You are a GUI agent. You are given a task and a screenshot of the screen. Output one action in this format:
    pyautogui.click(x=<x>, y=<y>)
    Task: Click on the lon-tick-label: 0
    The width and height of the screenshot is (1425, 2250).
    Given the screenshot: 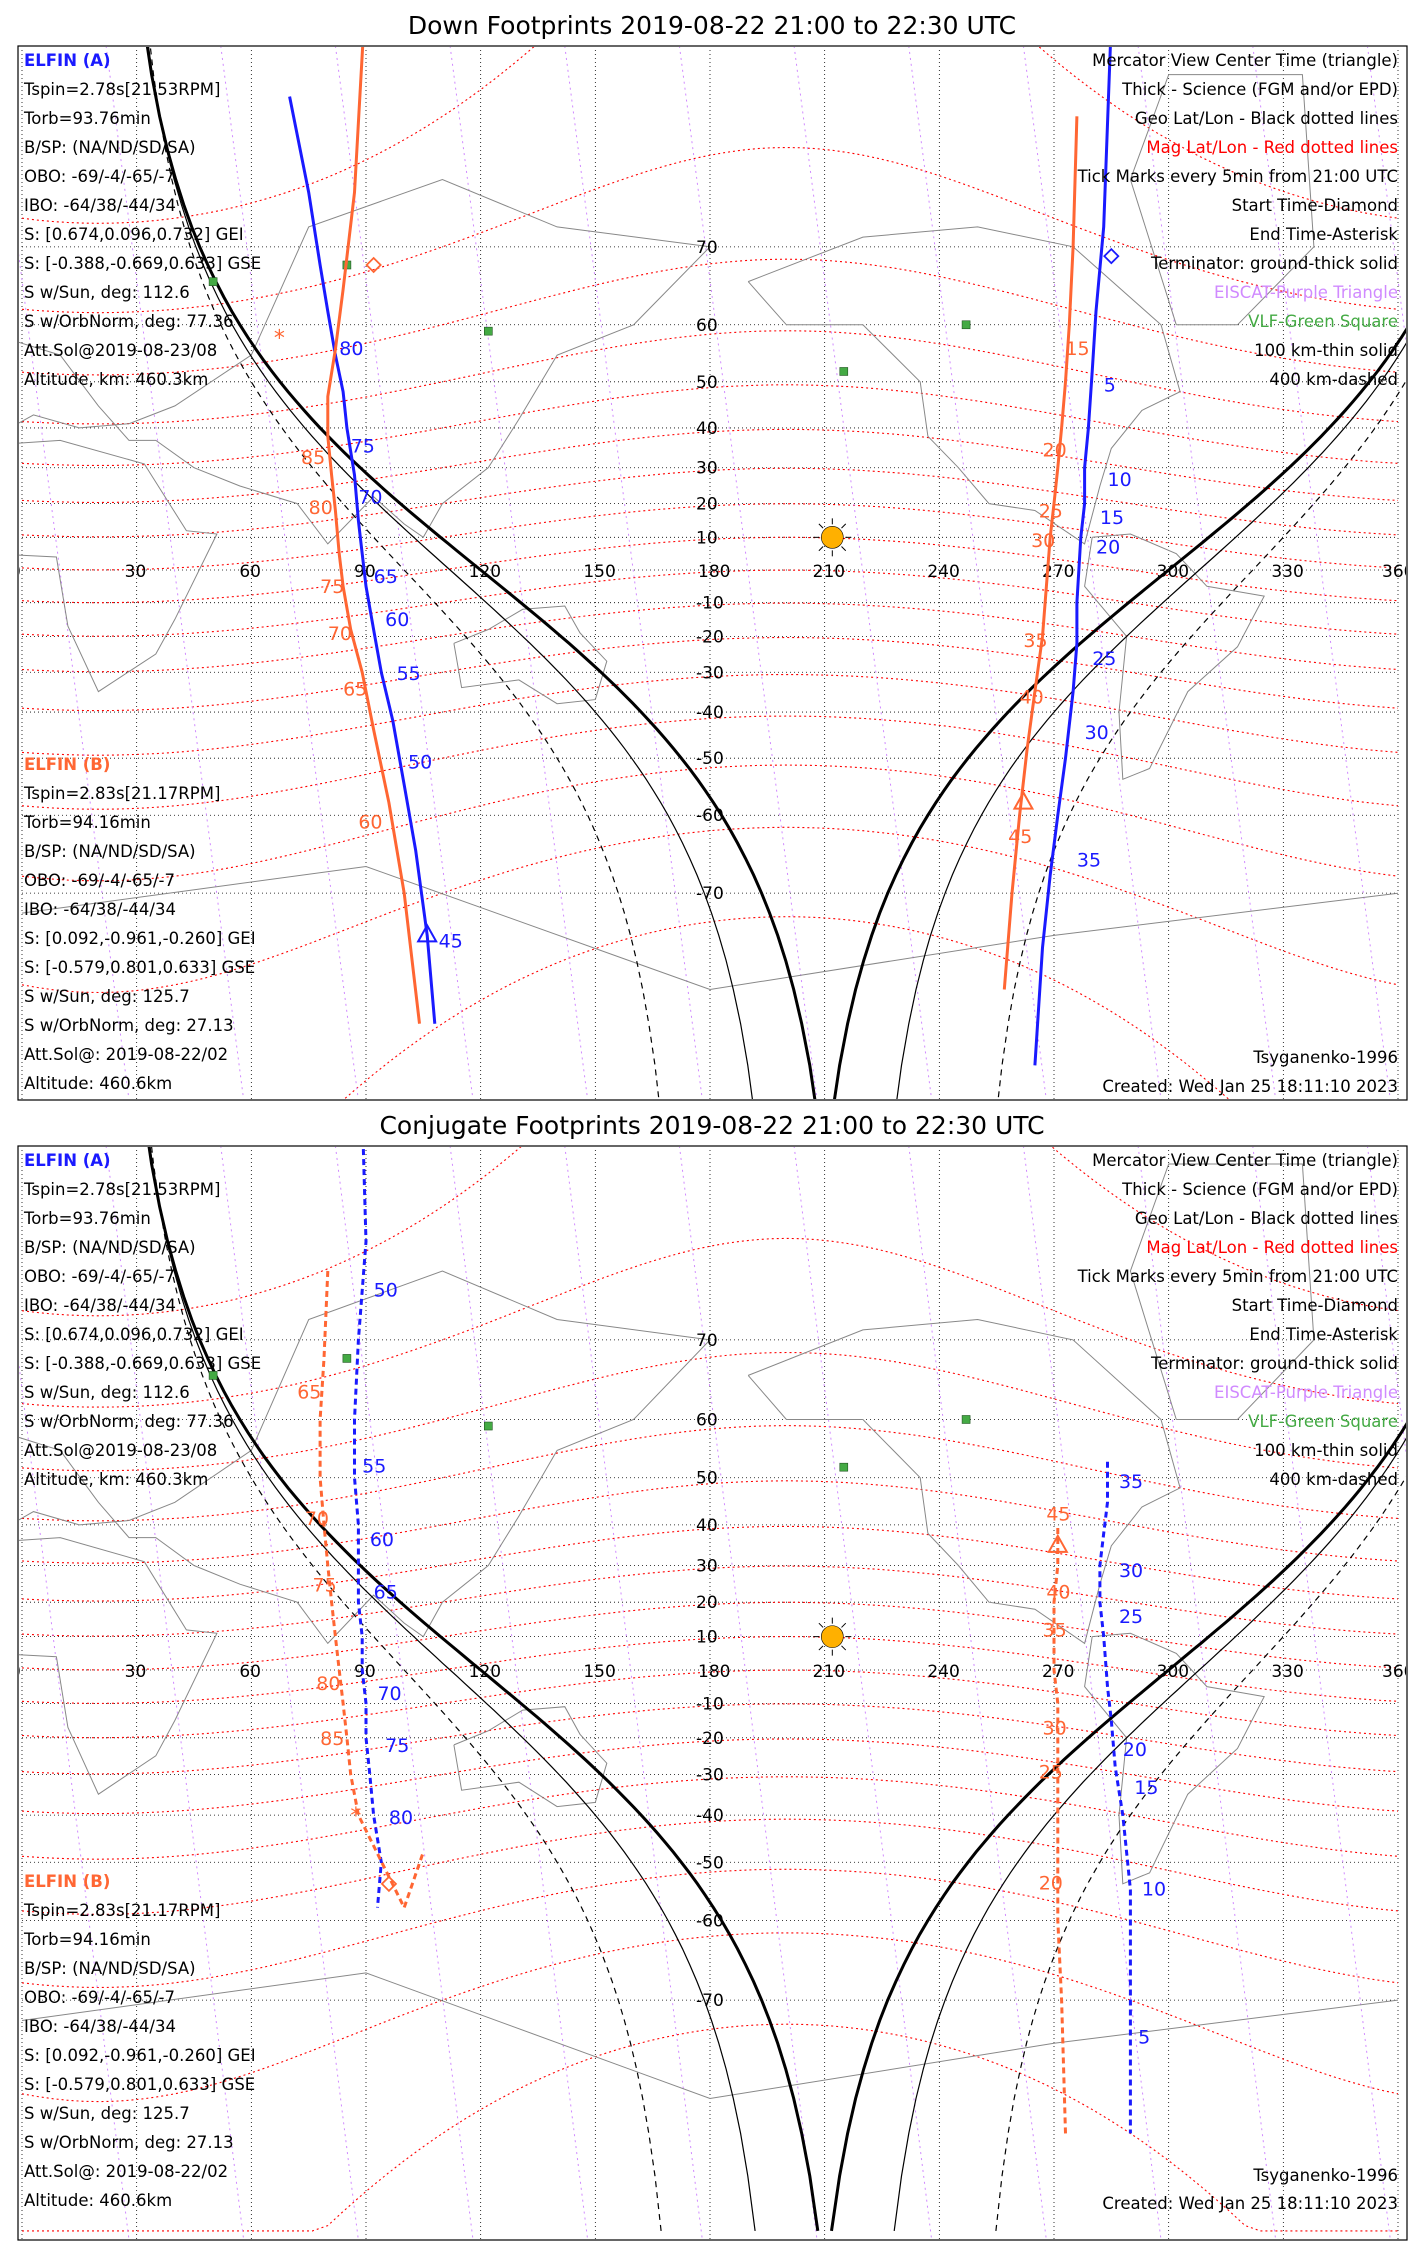 What is the action you would take?
    pyautogui.click(x=15, y=572)
    